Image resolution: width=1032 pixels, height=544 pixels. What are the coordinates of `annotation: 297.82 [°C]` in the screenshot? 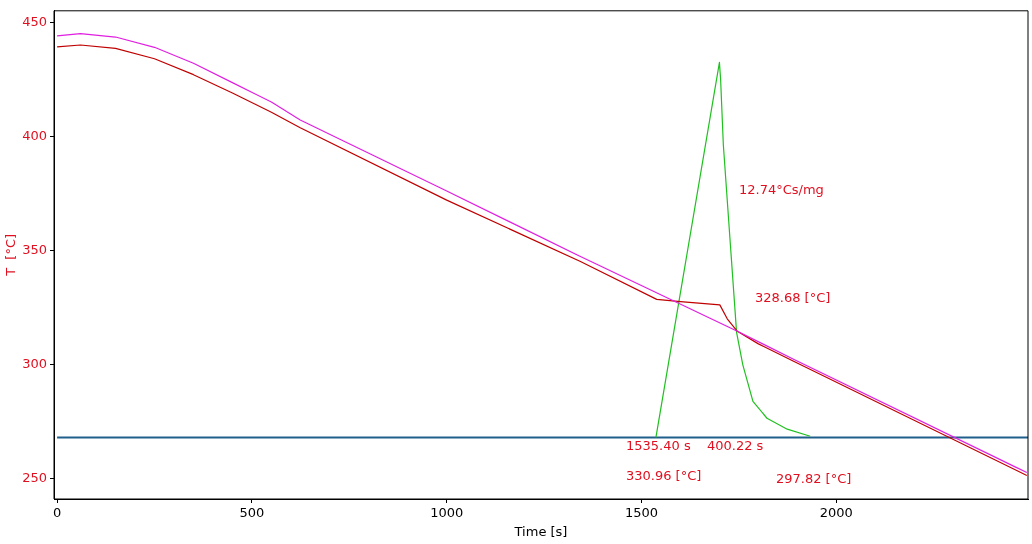 It's located at (814, 479).